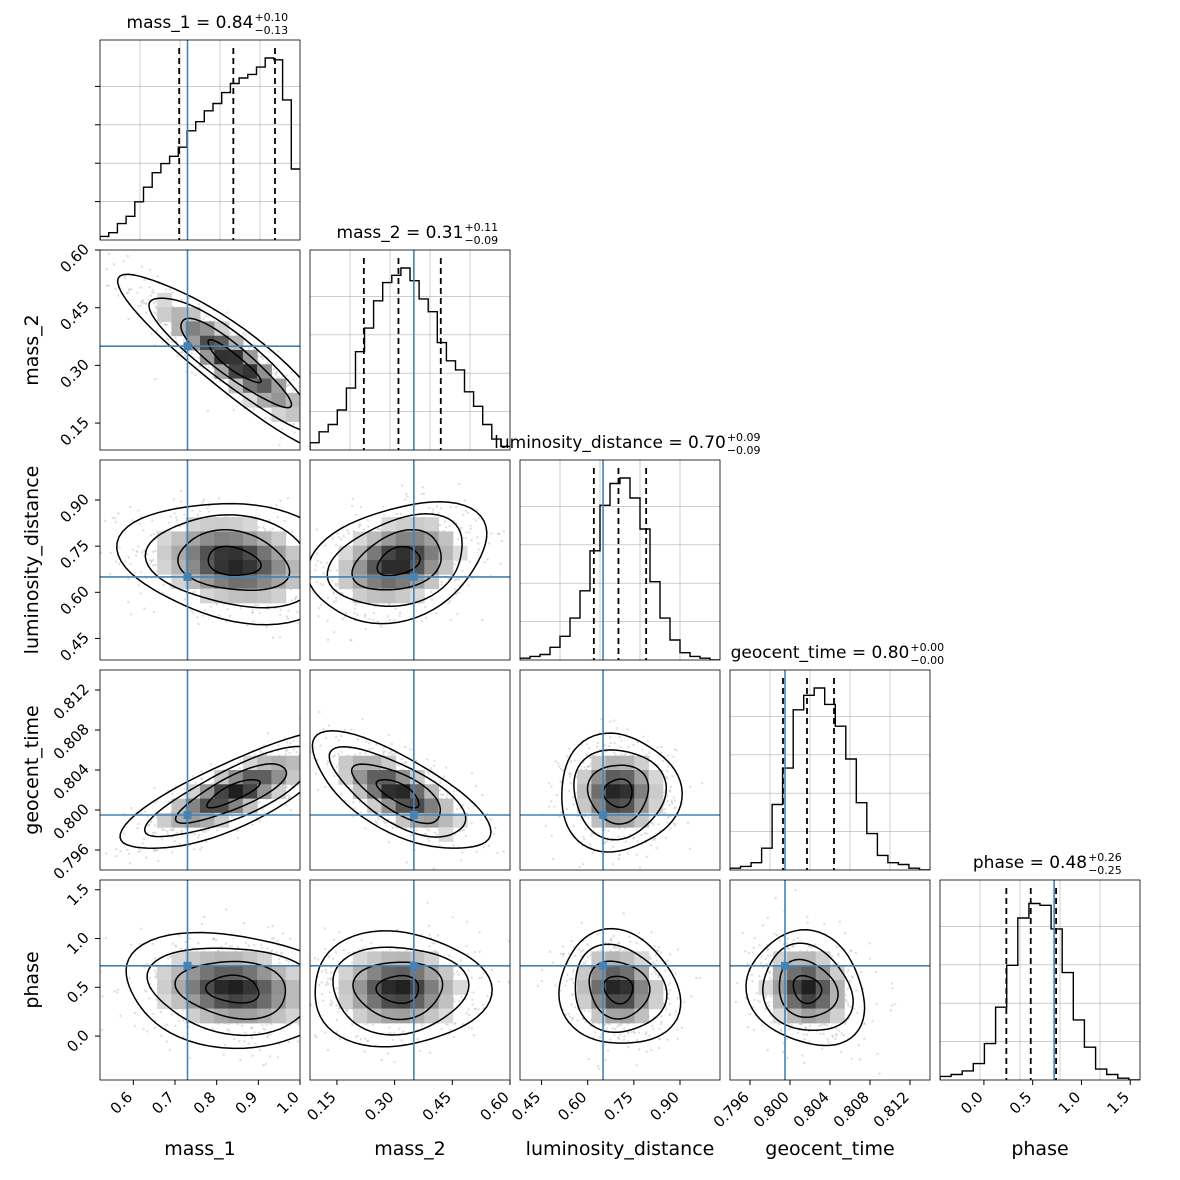 This screenshot has width=1180, height=1180. What do you see at coordinates (610, 443) in the screenshot?
I see `title-luminosity_distance: luminosity_distance = 0.70` at bounding box center [610, 443].